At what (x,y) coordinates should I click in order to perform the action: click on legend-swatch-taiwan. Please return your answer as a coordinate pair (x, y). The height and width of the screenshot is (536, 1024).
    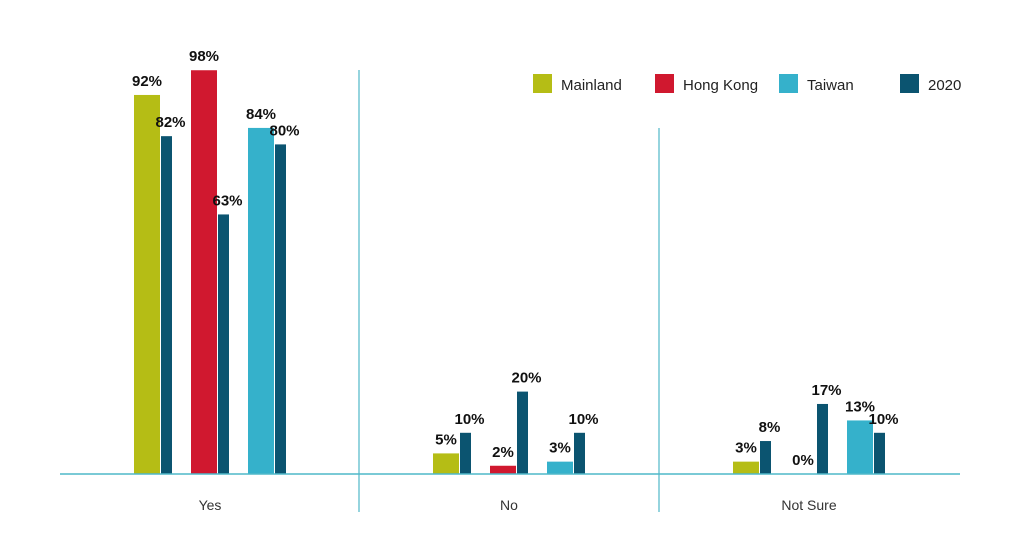
    Looking at the image, I should click on (788, 83).